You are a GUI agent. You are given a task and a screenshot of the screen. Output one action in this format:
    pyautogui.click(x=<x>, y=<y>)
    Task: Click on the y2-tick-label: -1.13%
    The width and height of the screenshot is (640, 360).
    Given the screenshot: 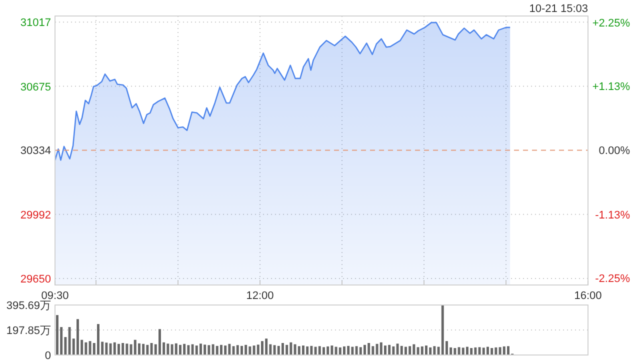 What is the action you would take?
    pyautogui.click(x=612, y=215)
    